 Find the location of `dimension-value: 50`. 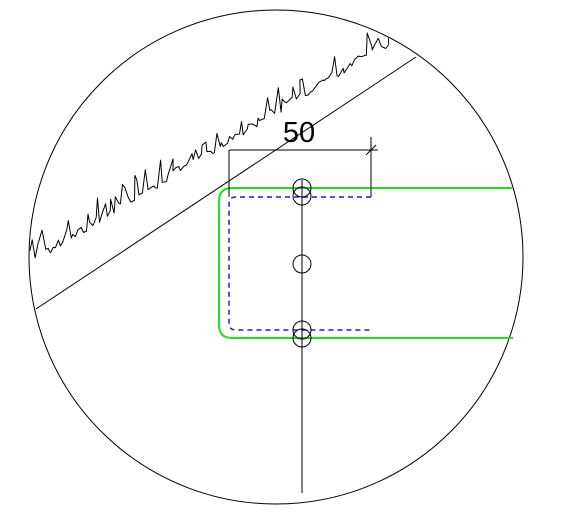

dimension-value: 50 is located at coordinates (299, 133).